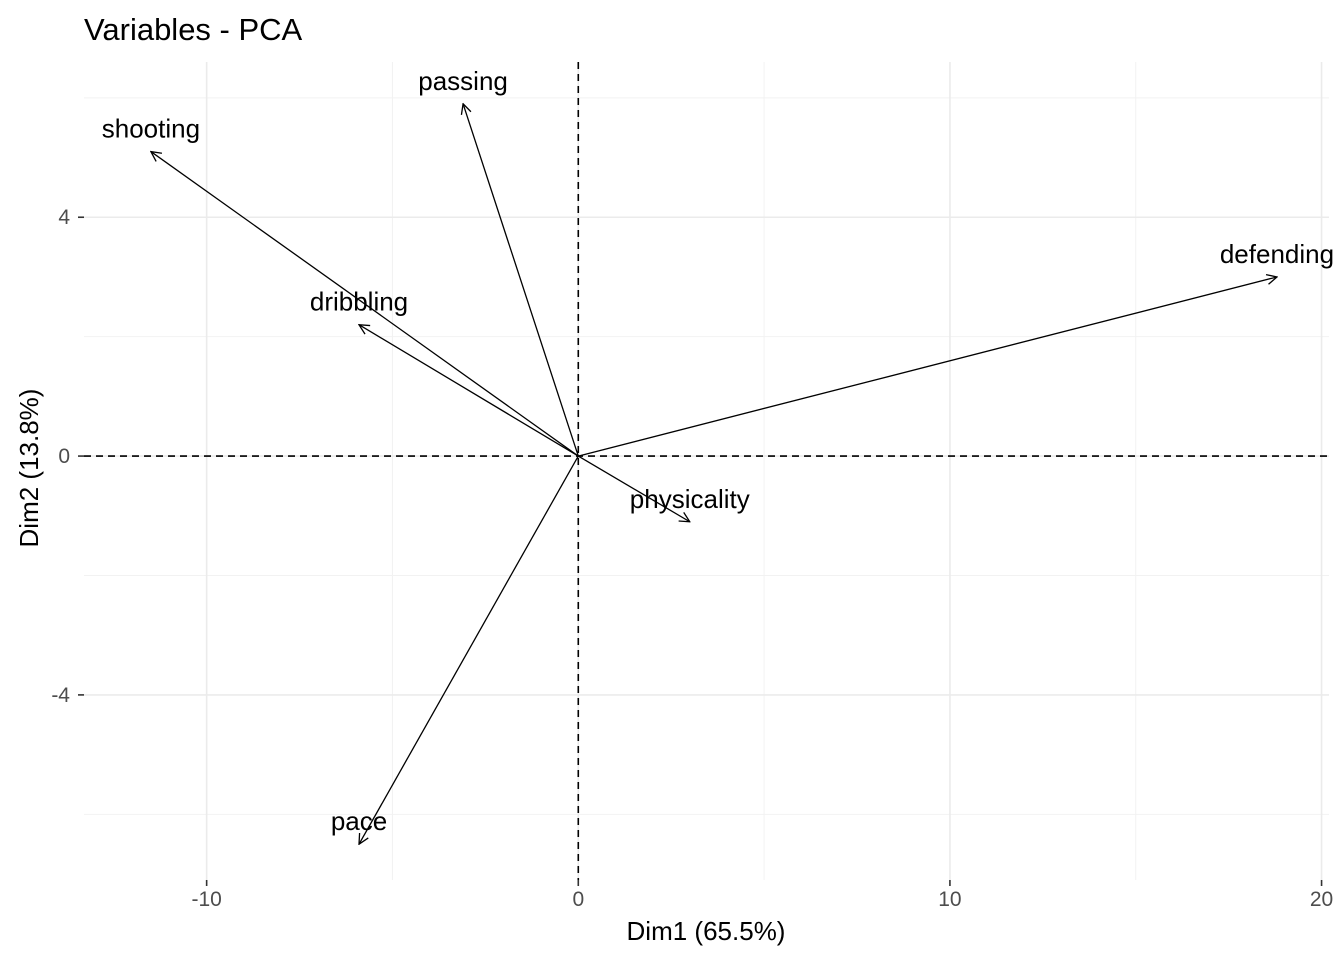 This screenshot has width=1344, height=960. What do you see at coordinates (206, 899) in the screenshot?
I see `x-tick-label: -10` at bounding box center [206, 899].